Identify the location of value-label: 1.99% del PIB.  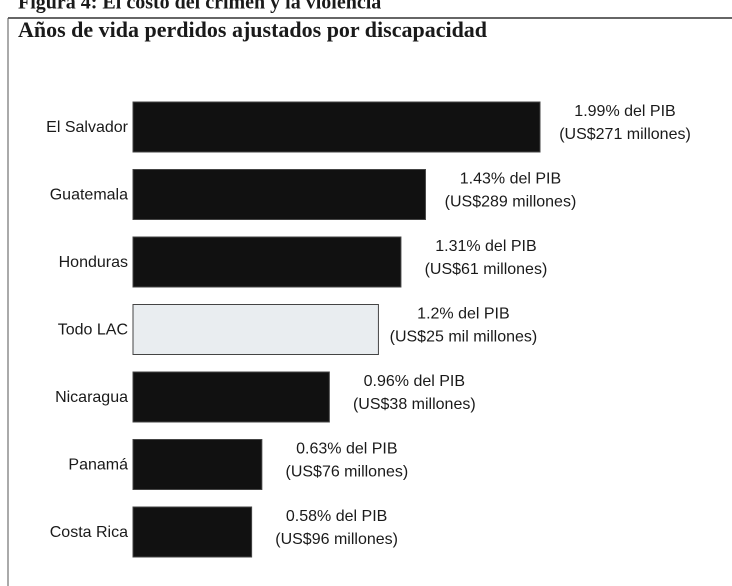
(624, 111).